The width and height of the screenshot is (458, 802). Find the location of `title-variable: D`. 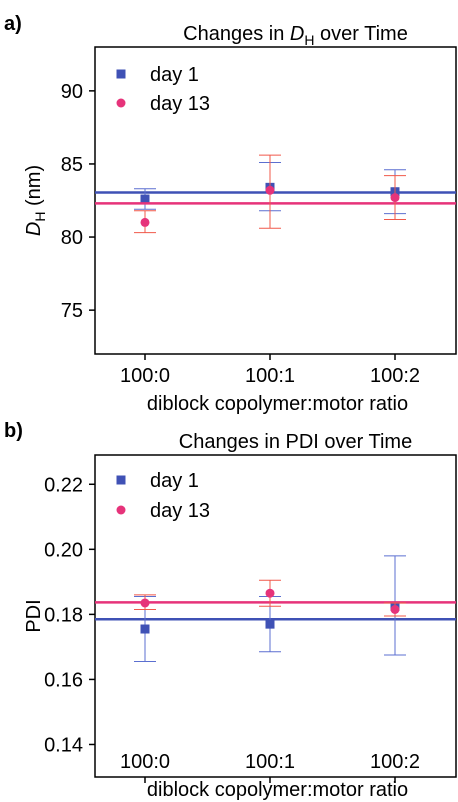

title-variable: D is located at coordinates (297, 34).